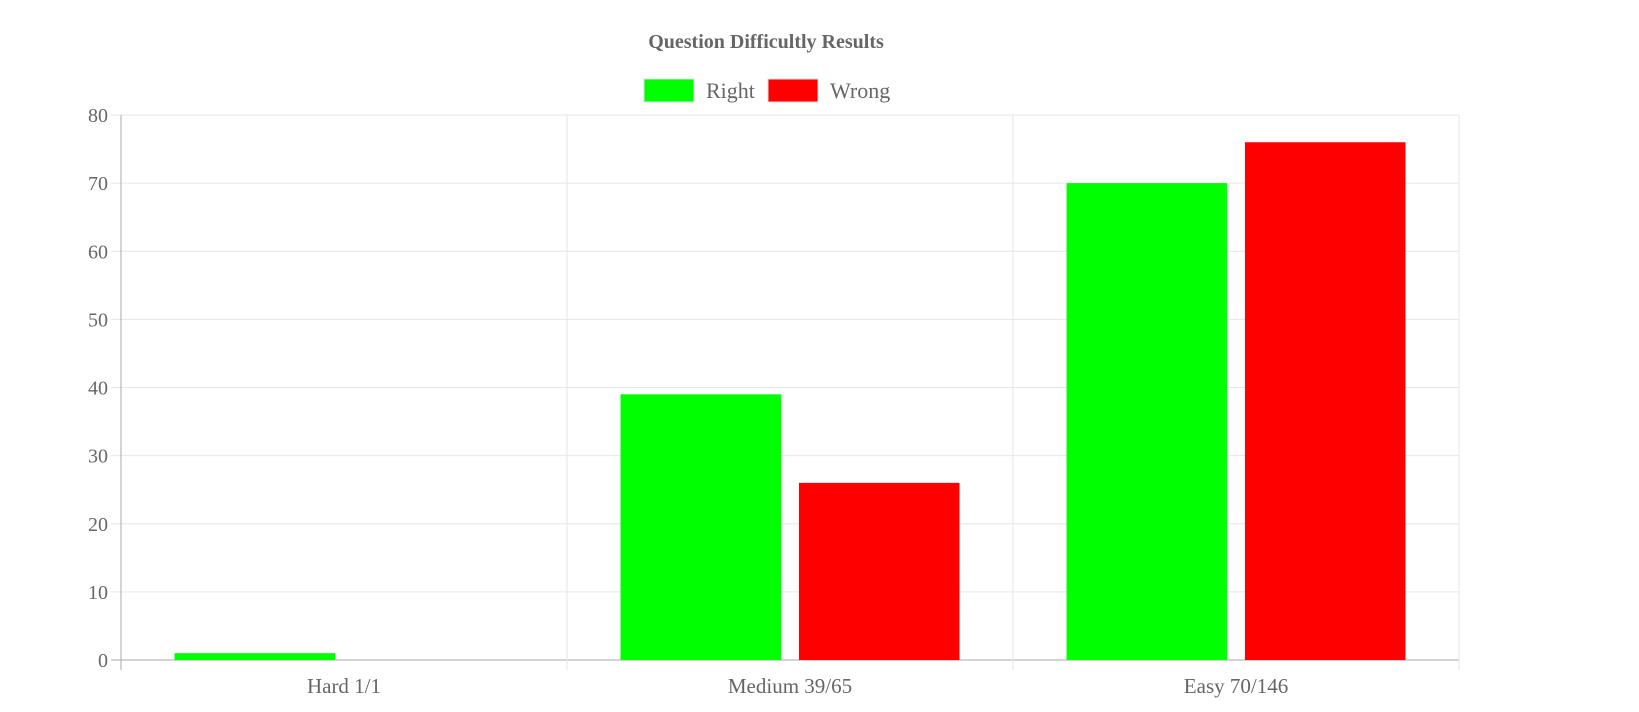  What do you see at coordinates (730, 90) in the screenshot?
I see `legend-label-right: Right` at bounding box center [730, 90].